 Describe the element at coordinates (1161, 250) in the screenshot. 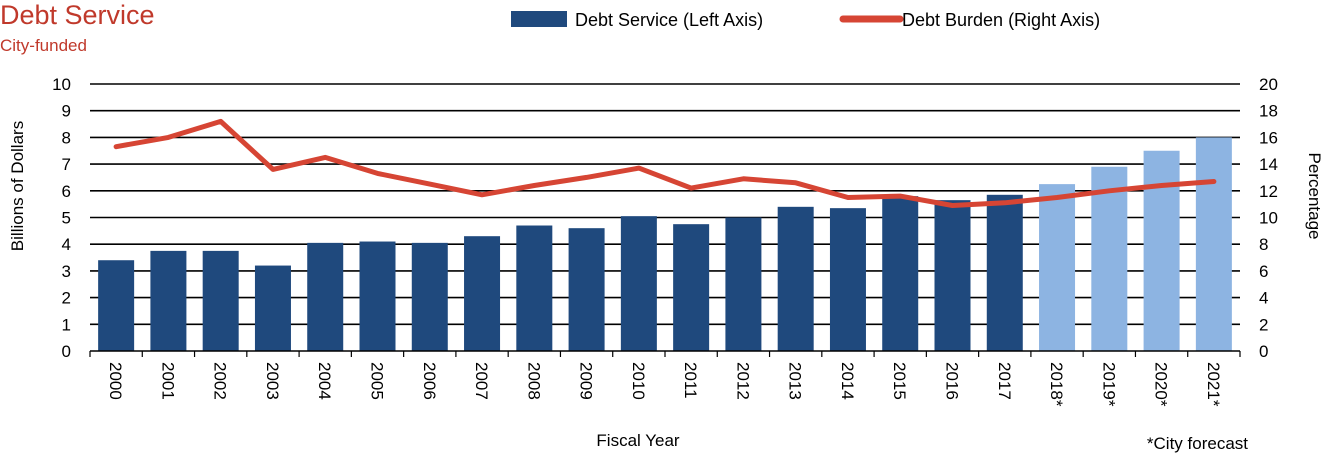

I see `bar-2020-forecast` at that location.